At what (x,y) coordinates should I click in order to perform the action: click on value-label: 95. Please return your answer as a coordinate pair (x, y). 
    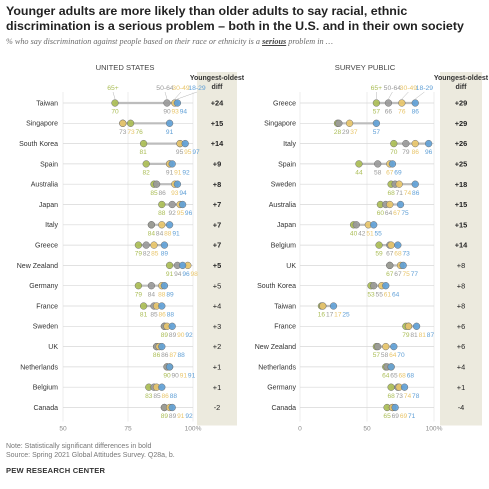
    Looking at the image, I should click on (180, 152).